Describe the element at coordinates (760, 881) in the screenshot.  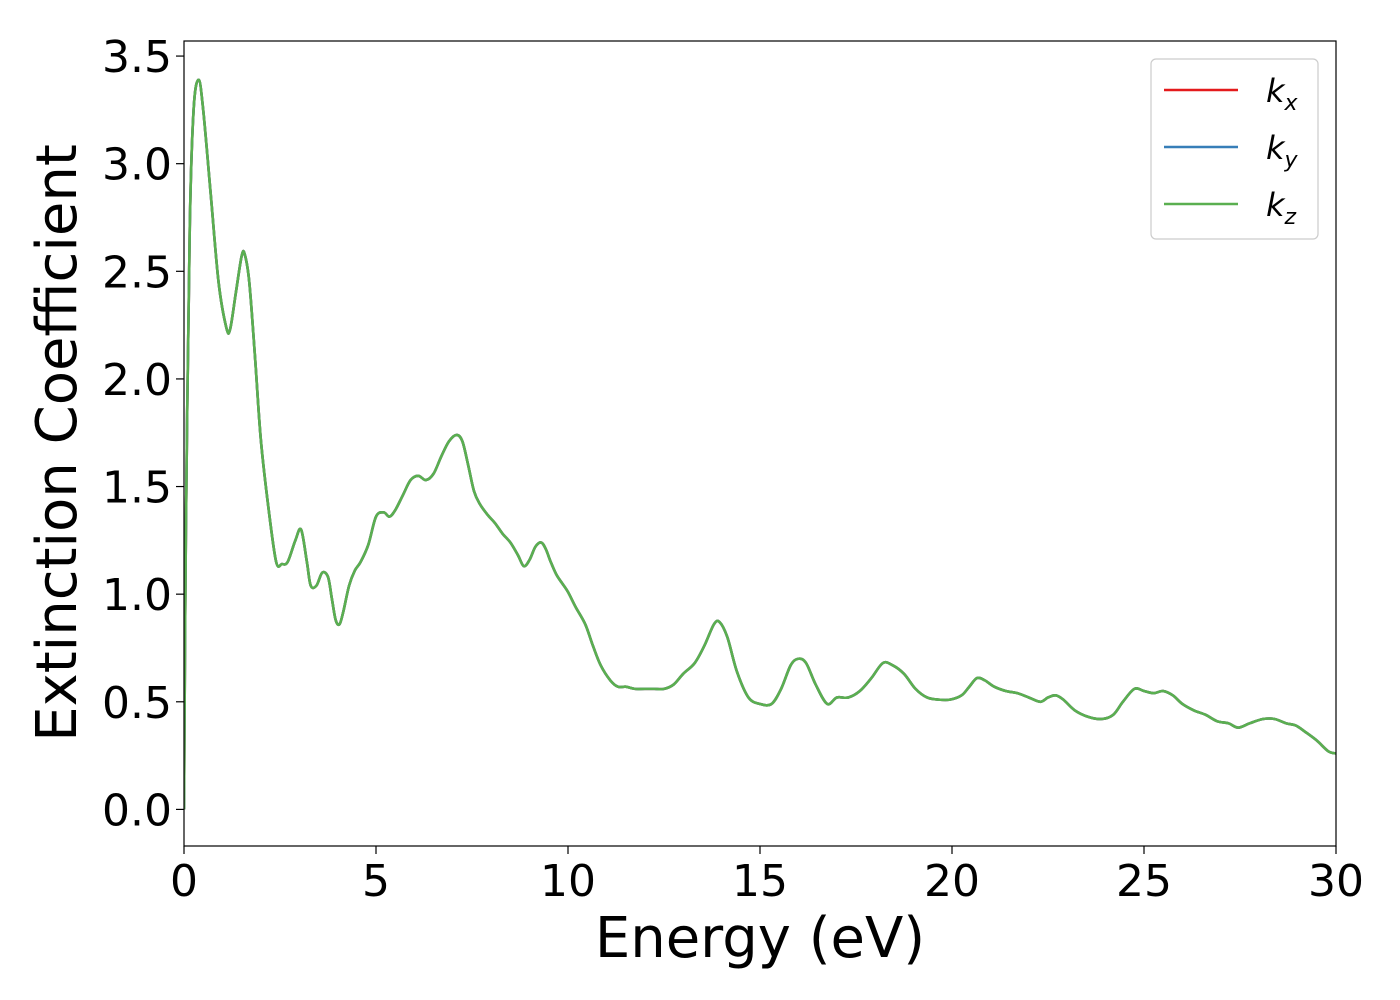
I see `x-tick-label: 15` at that location.